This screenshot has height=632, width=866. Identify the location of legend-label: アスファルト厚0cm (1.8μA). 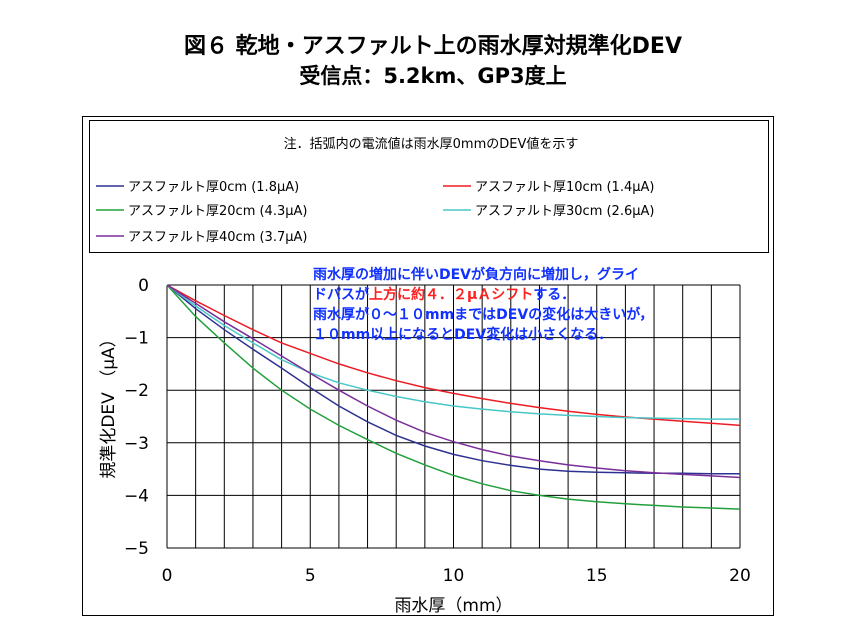
(213, 187).